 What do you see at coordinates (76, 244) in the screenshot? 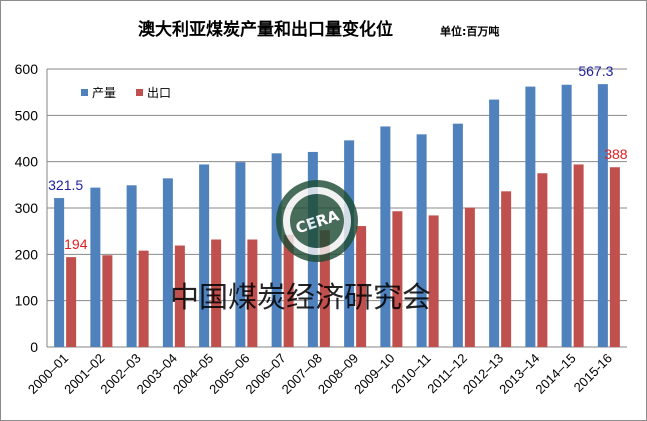
I see `data-label: 194` at bounding box center [76, 244].